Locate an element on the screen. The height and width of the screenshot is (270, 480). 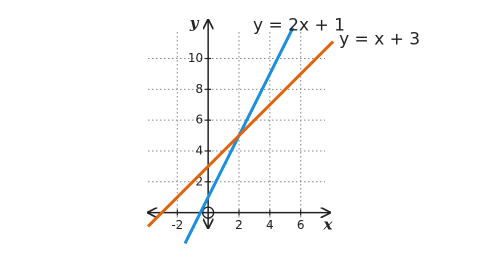
x-tick-label: 4 is located at coordinates (270, 225).